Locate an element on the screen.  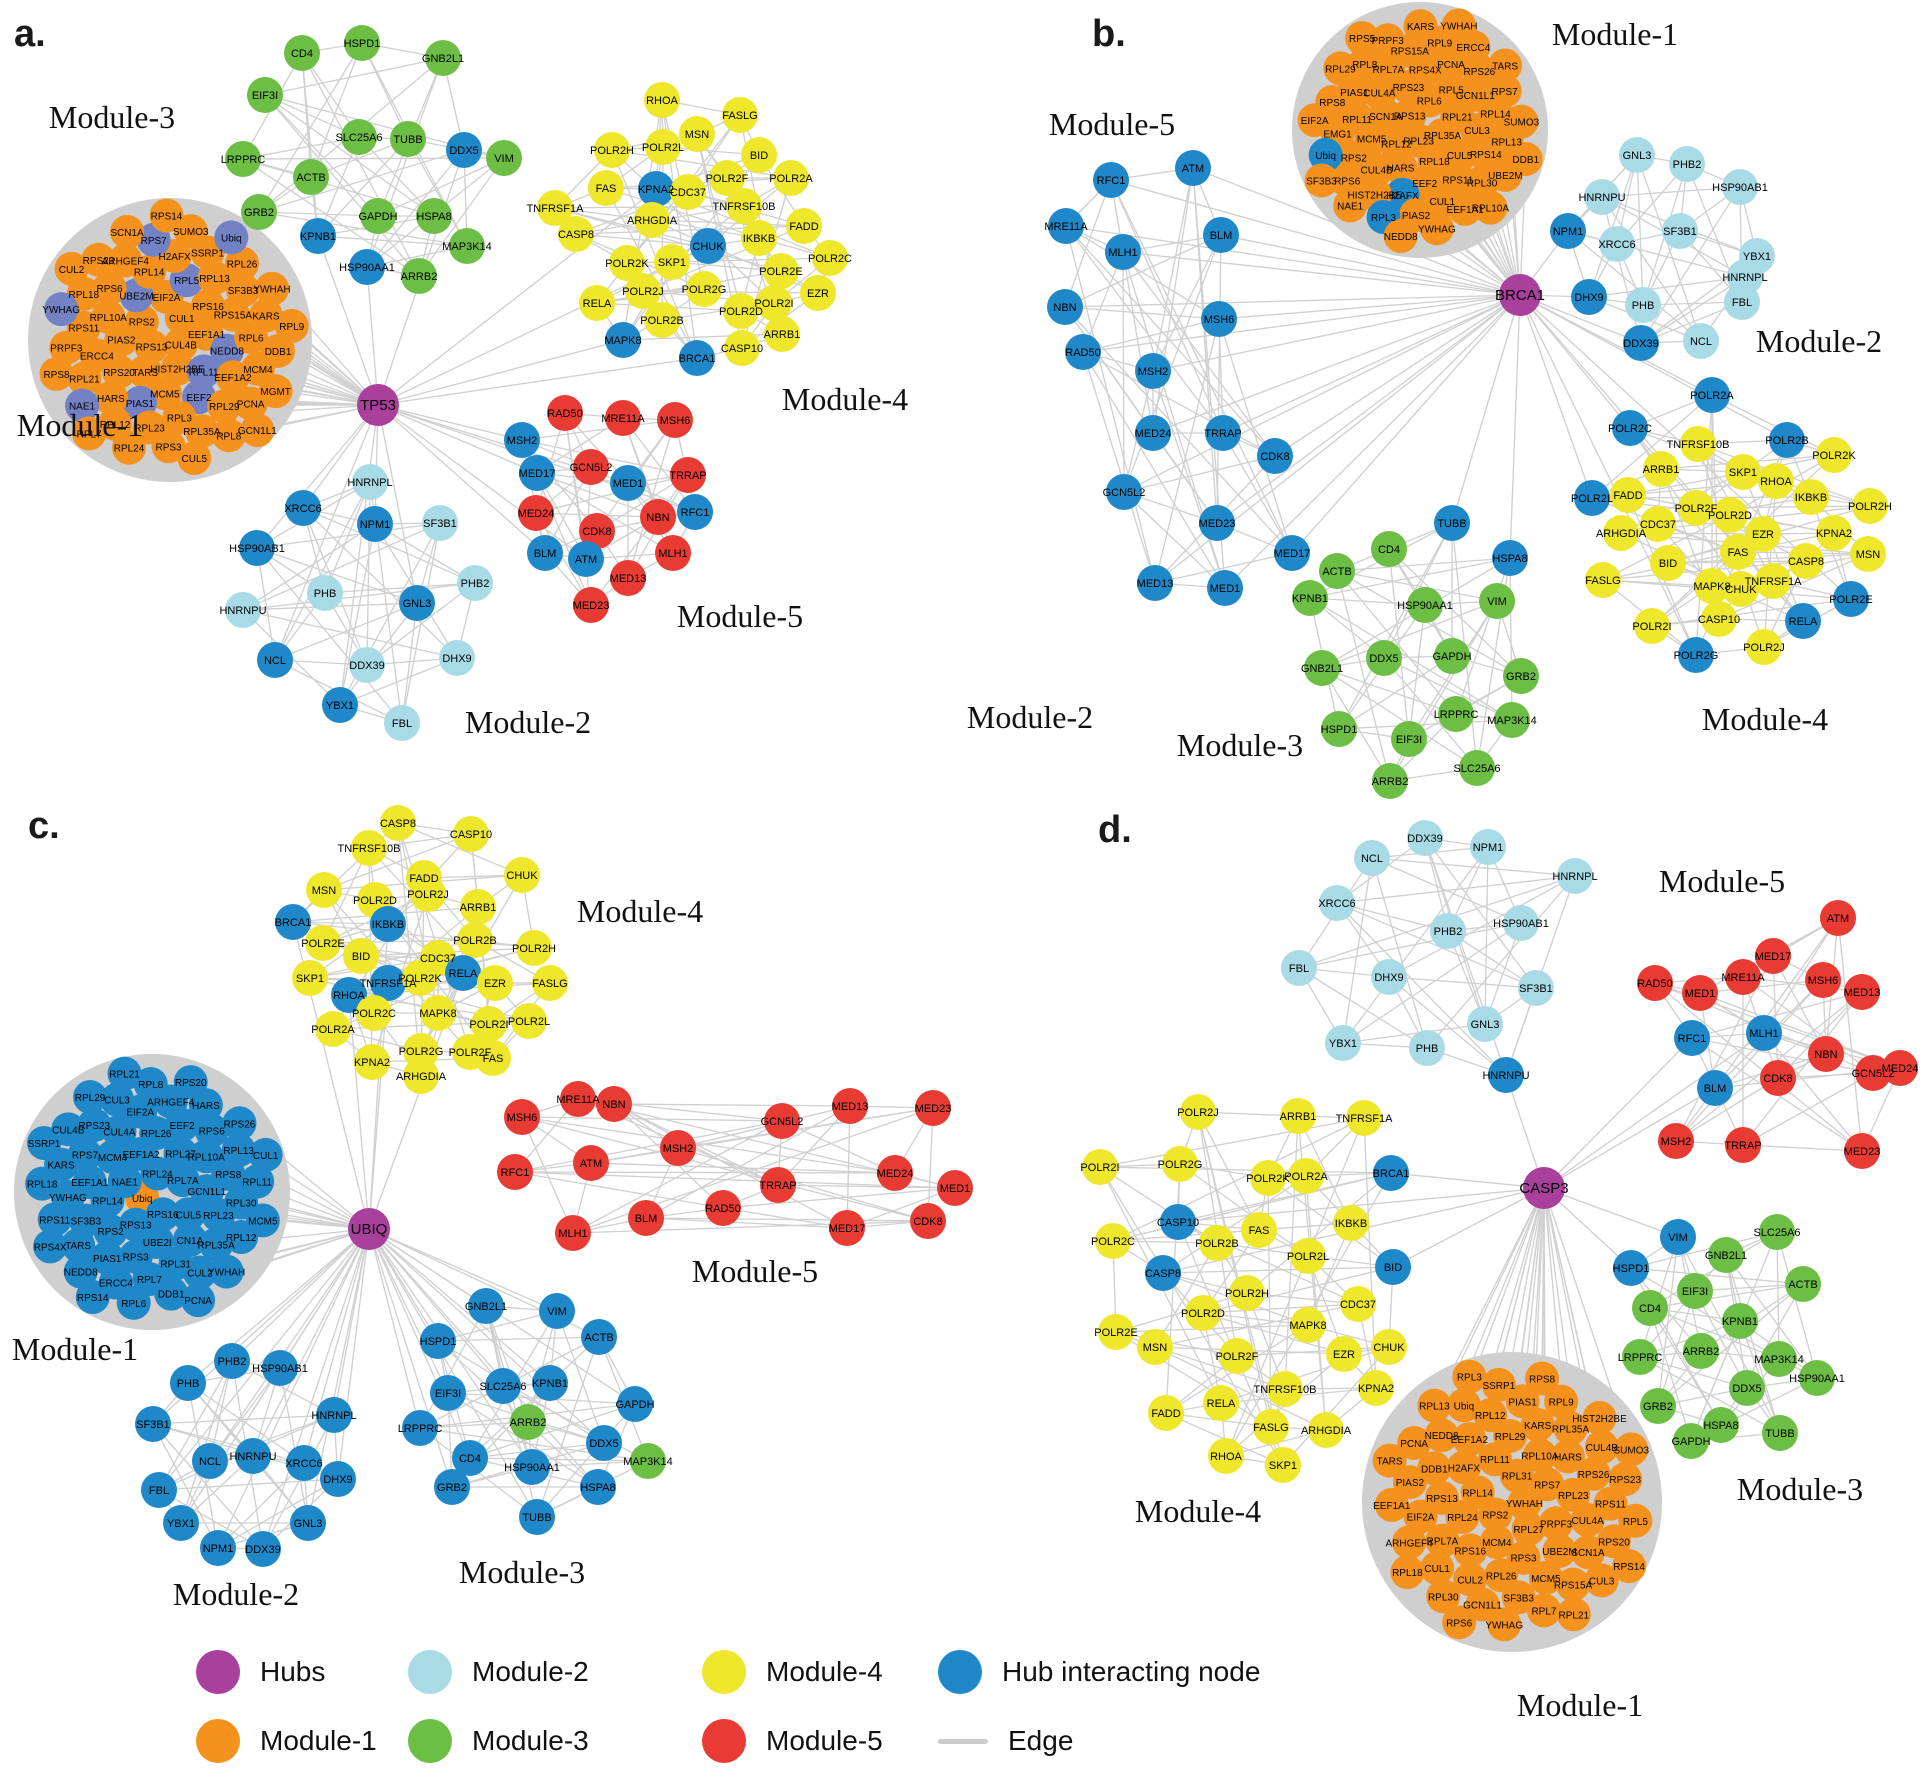
node-label-CUL3: CUL3 is located at coordinates (1602, 1581).